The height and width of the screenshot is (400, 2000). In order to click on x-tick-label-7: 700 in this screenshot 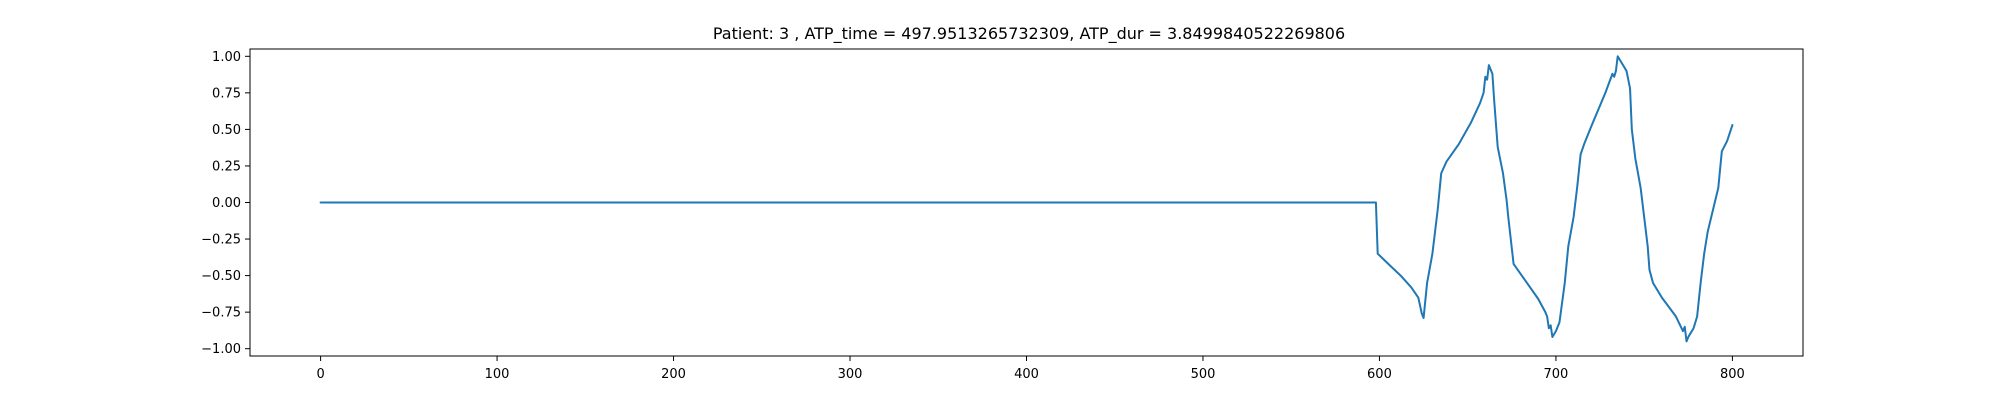, I will do `click(1556, 374)`.